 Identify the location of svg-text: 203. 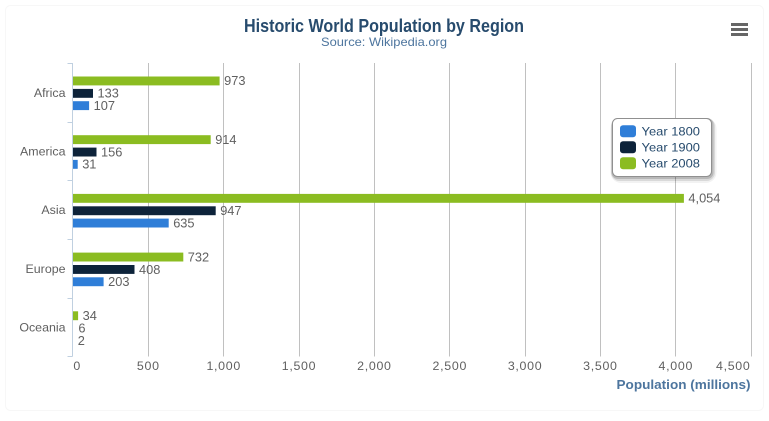
(118, 281).